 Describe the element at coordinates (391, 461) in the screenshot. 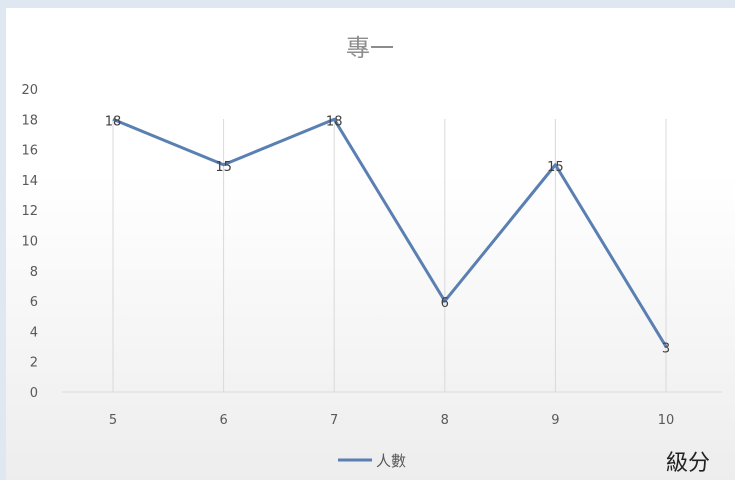

I see `legend-label: 人數` at that location.